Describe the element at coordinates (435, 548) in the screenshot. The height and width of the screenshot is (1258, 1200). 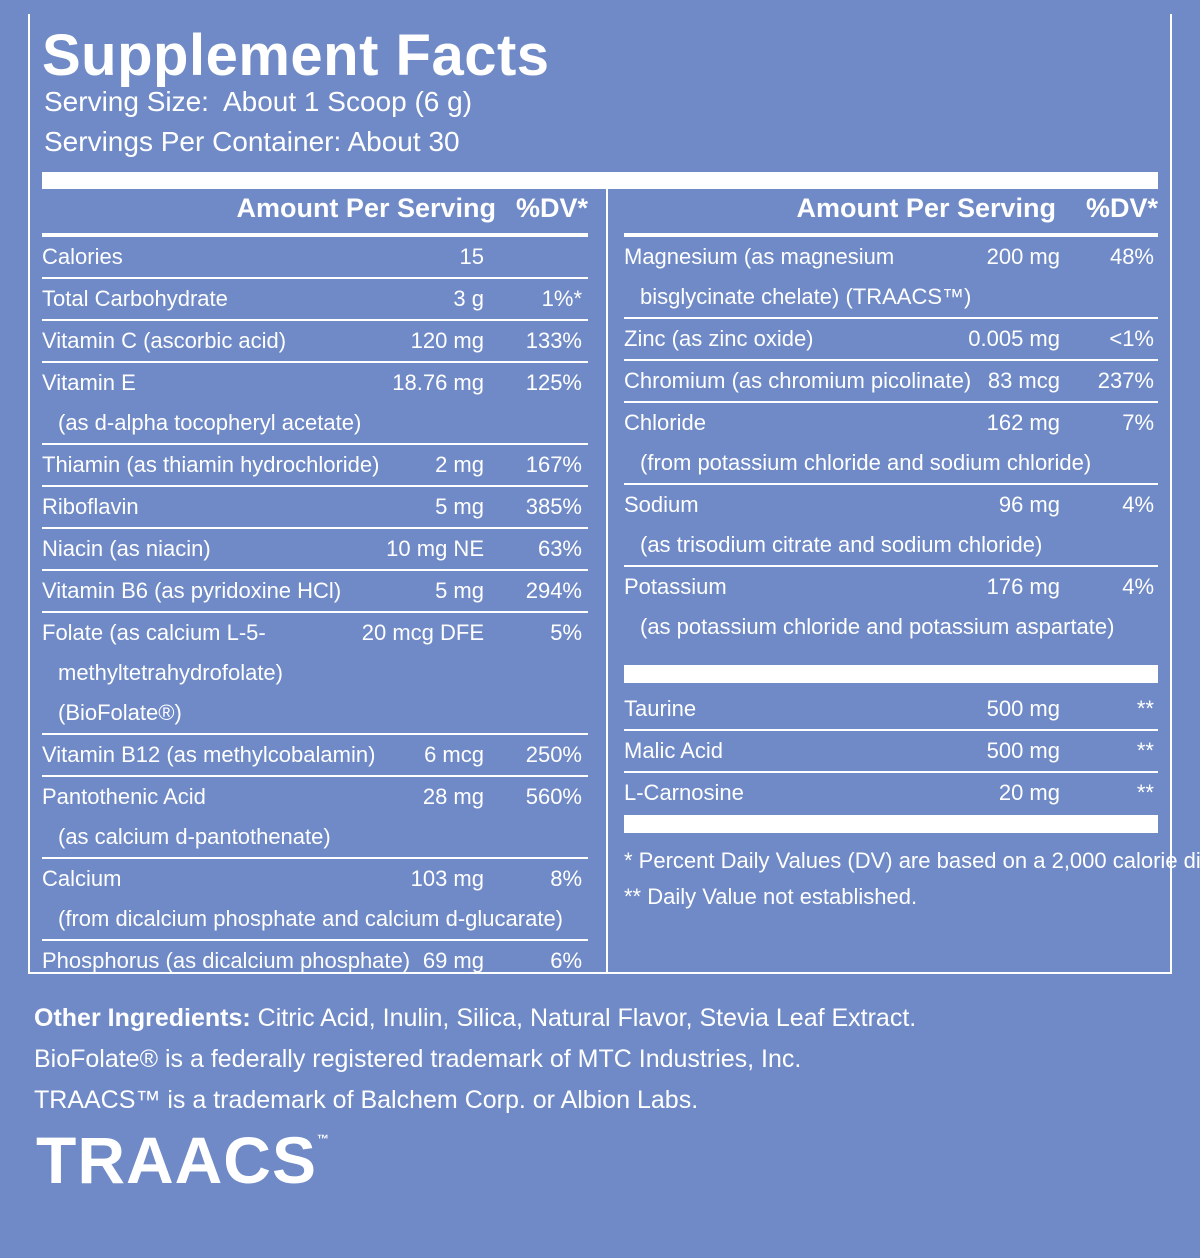
I see `amount: 10 mg NE` at that location.